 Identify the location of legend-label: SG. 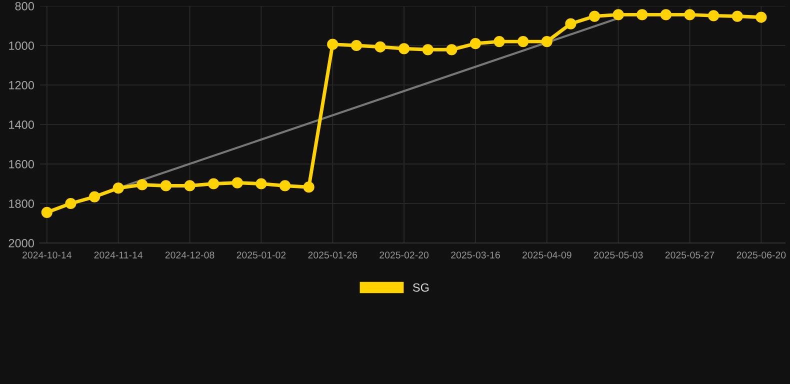
(420, 287).